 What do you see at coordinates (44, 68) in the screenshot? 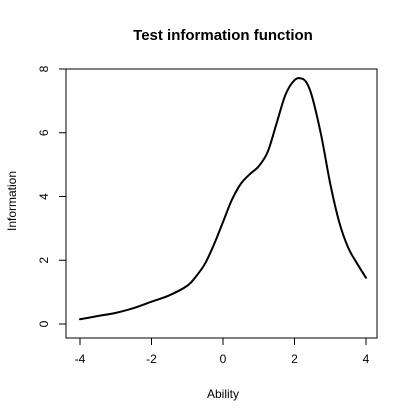
I see `y-tick-label: 8` at bounding box center [44, 68].